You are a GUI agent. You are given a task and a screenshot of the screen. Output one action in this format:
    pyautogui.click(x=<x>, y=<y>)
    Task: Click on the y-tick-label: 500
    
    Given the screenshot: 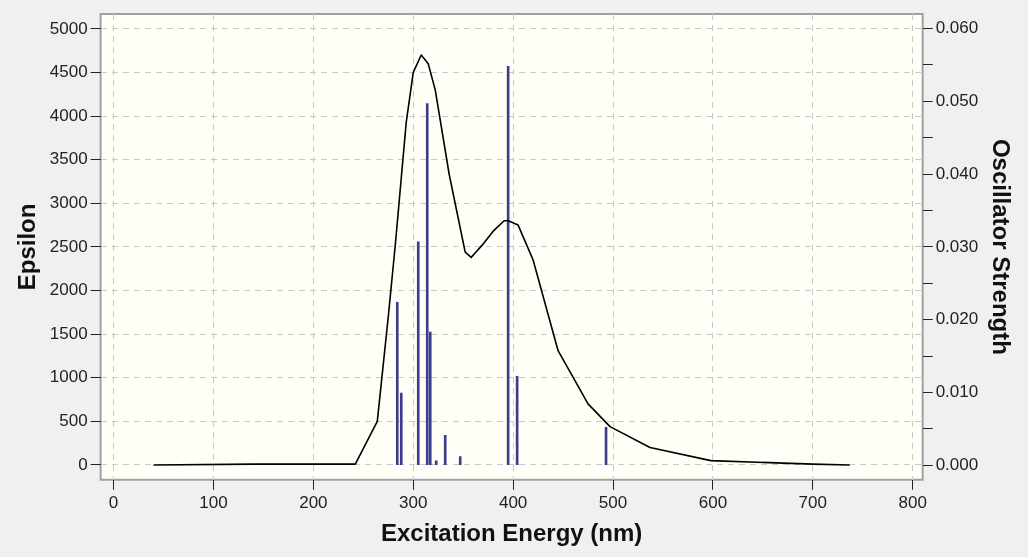 What is the action you would take?
    pyautogui.click(x=73, y=421)
    